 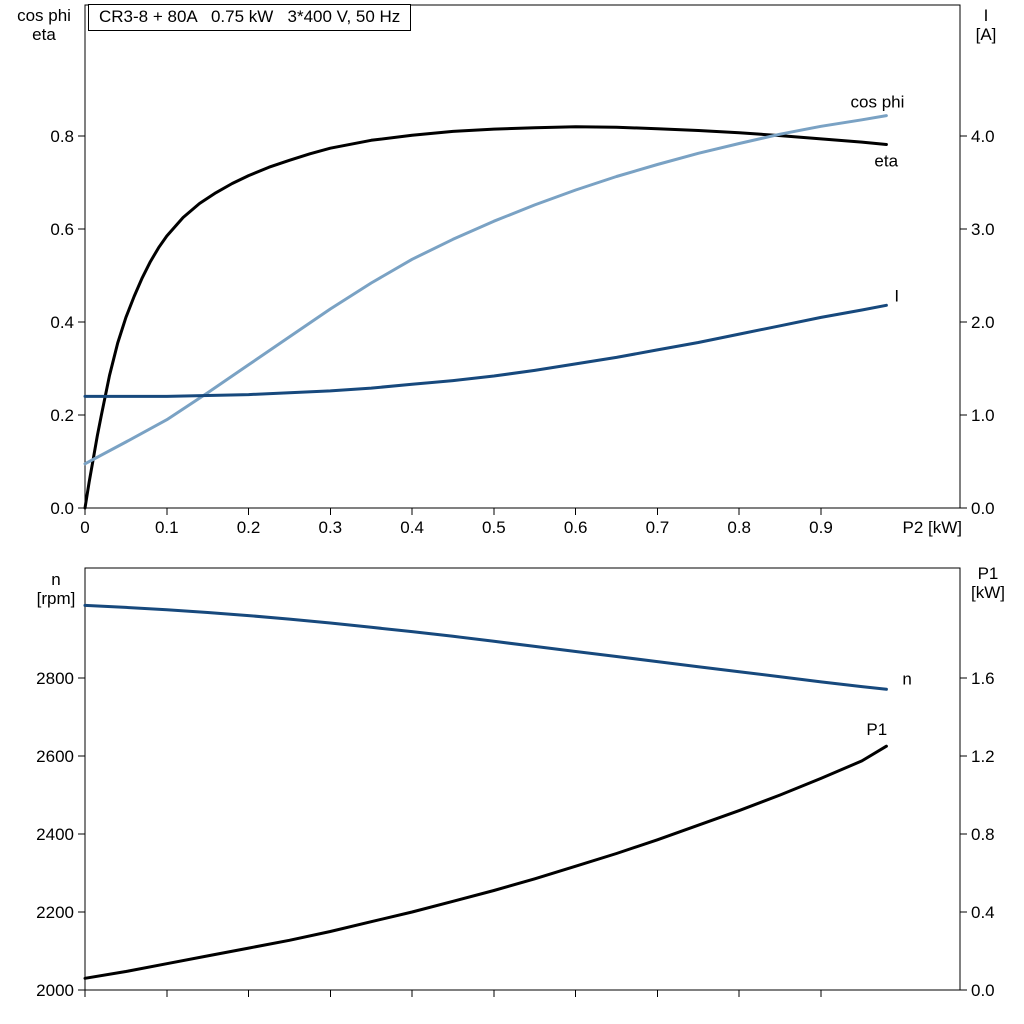 I want to click on y-tick-label-right: 1.2, so click(x=983, y=756).